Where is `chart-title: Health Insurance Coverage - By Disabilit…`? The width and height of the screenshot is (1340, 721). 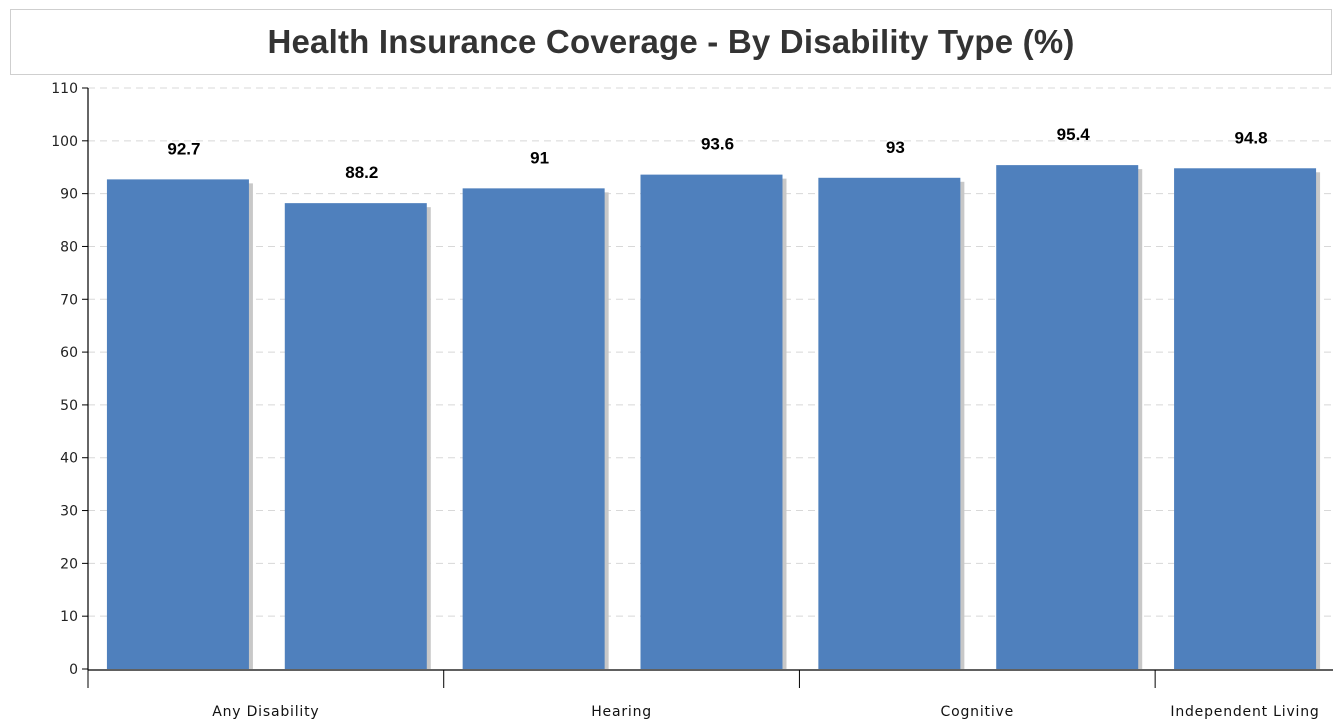 chart-title: Health Insurance Coverage - By Disabilit… is located at coordinates (671, 41).